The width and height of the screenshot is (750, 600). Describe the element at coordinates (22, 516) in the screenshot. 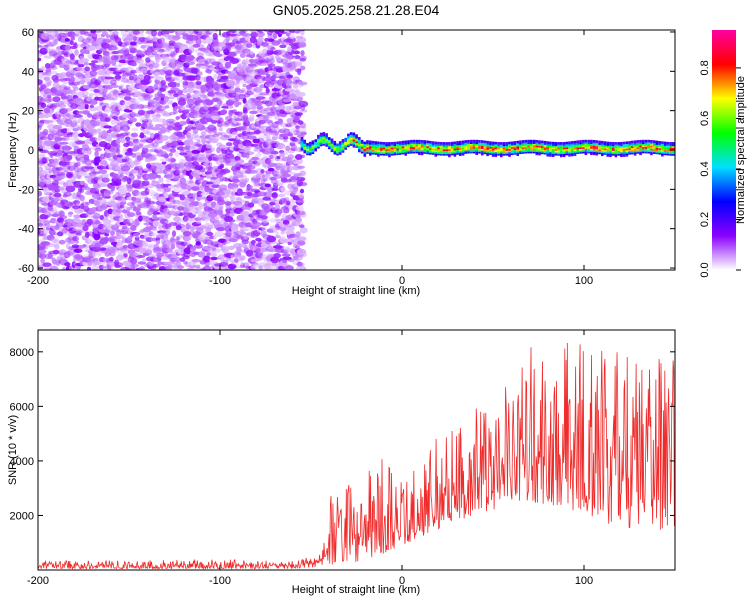

I see `snr-ytick-label: 2000` at that location.